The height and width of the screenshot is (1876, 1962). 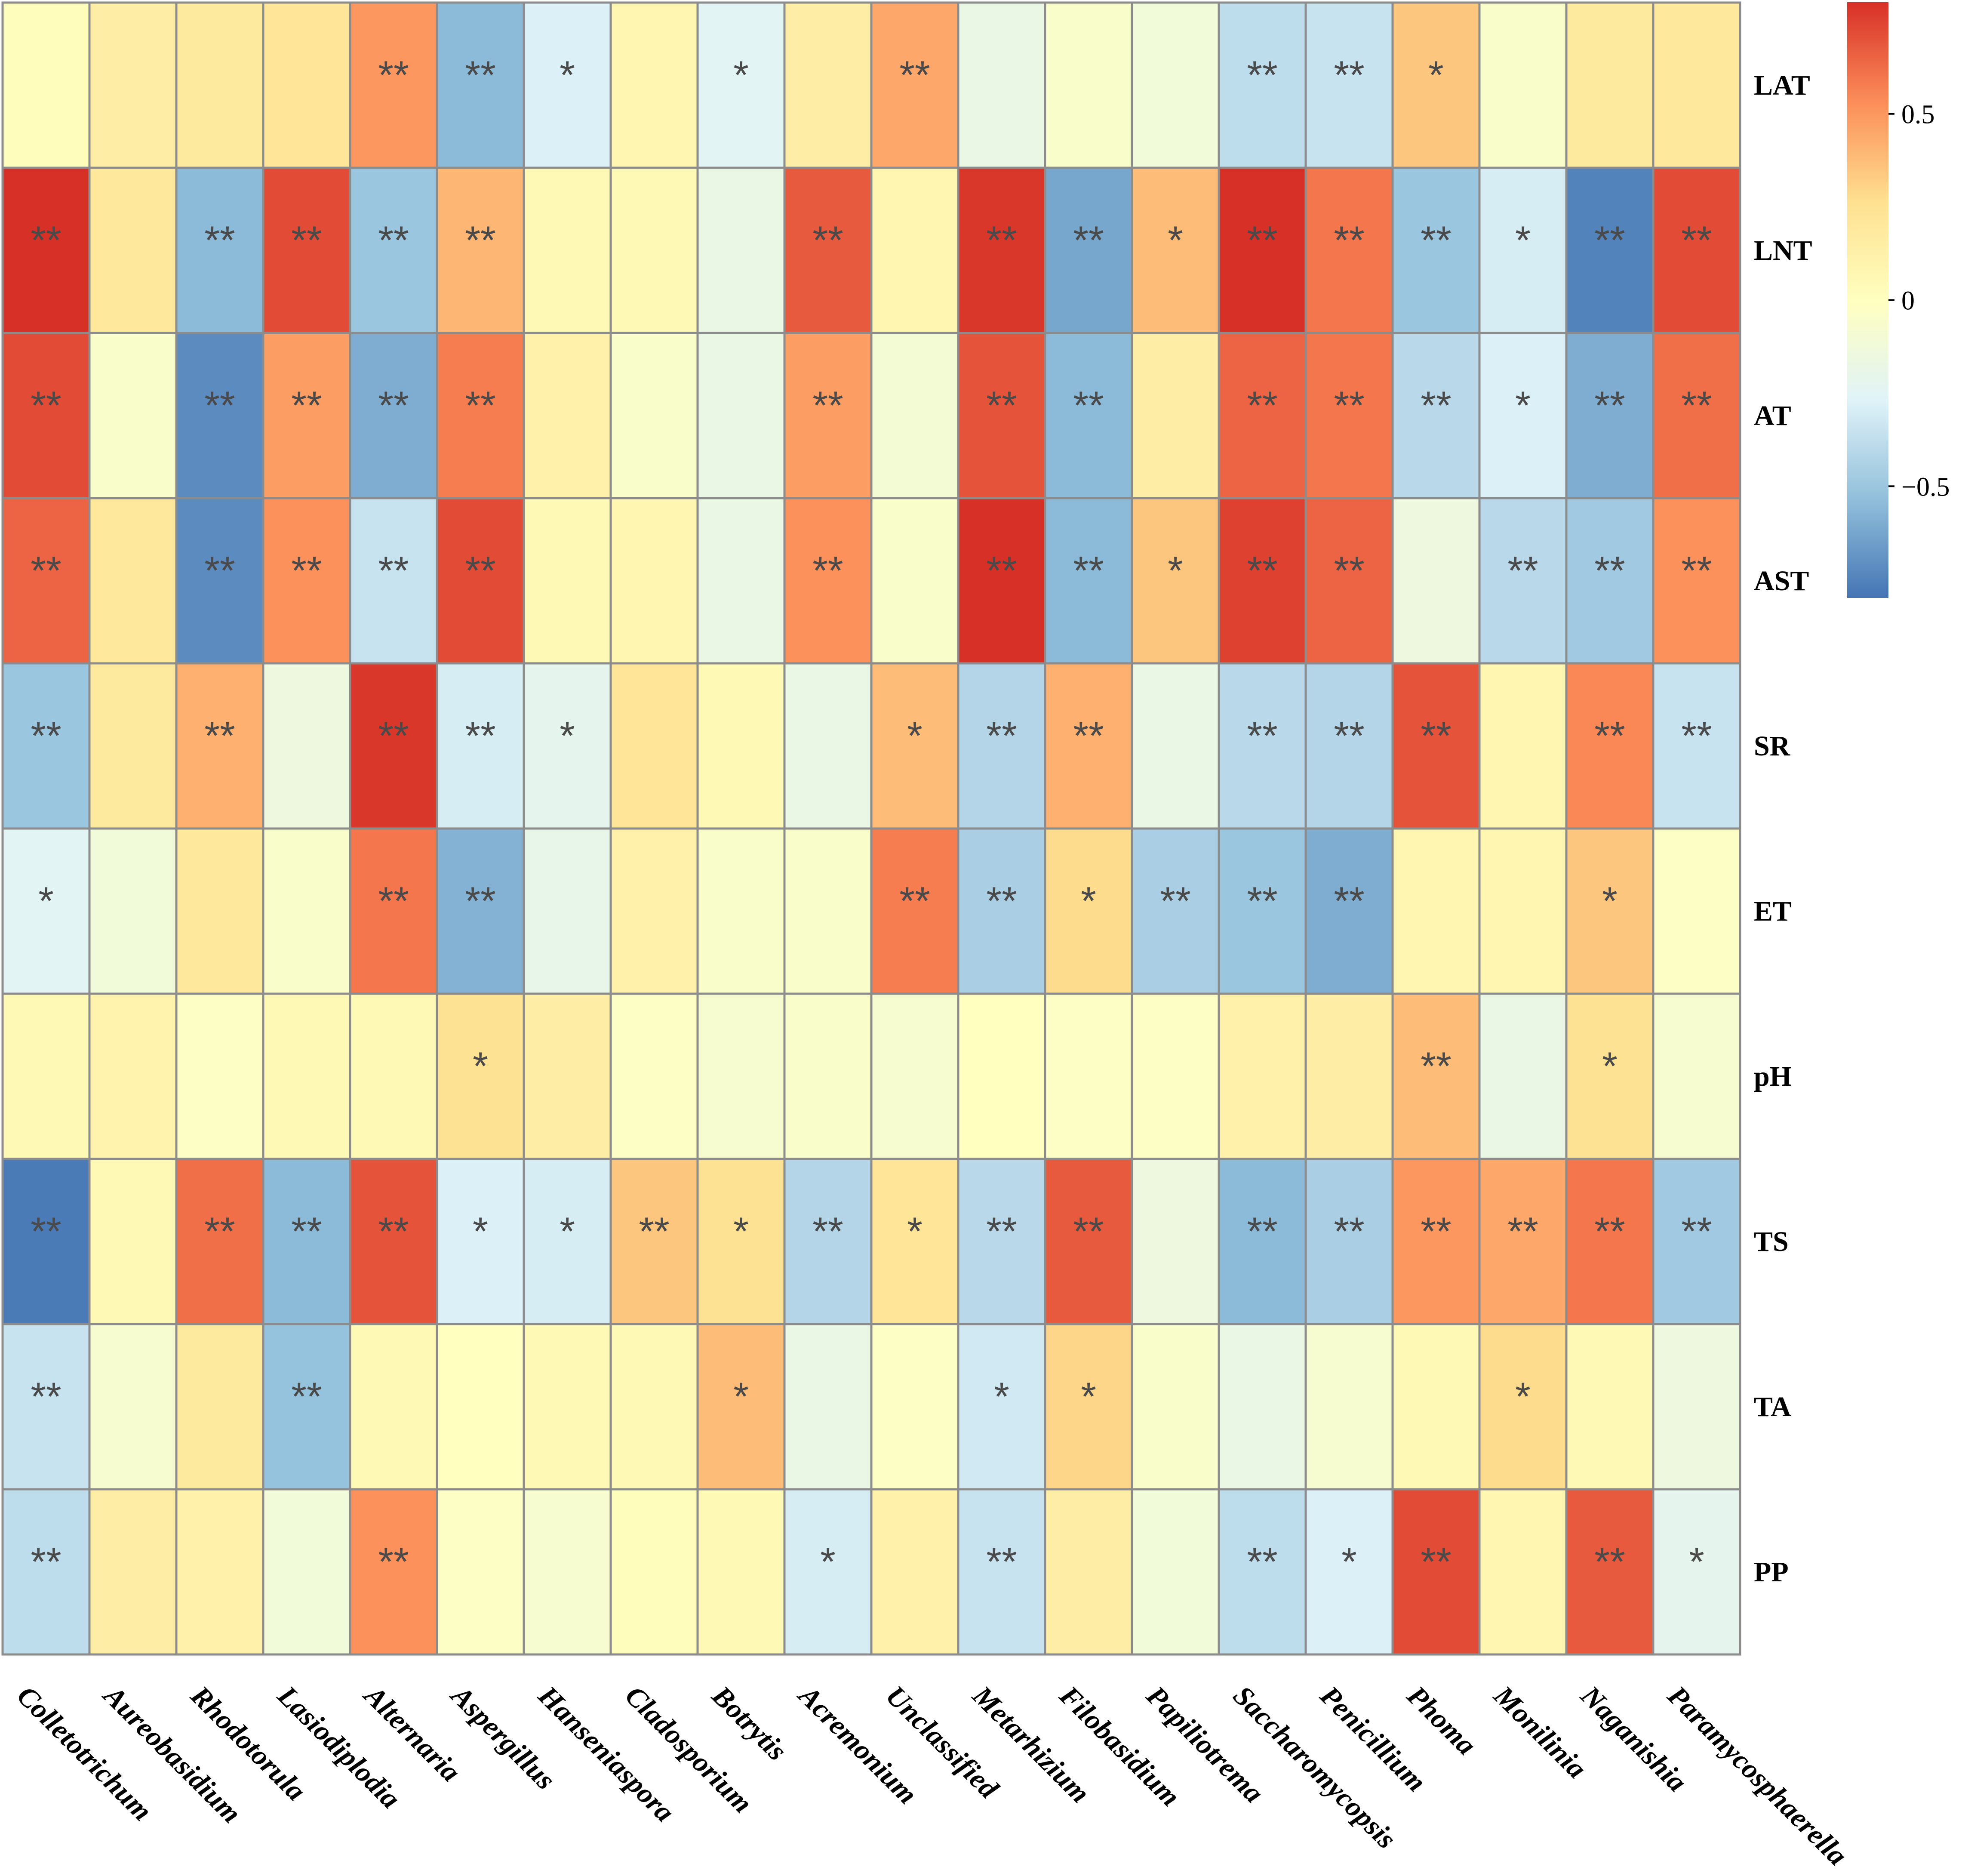 What do you see at coordinates (1175, 415) in the screenshot?
I see `heatmap-cell-at-papiliotrema` at bounding box center [1175, 415].